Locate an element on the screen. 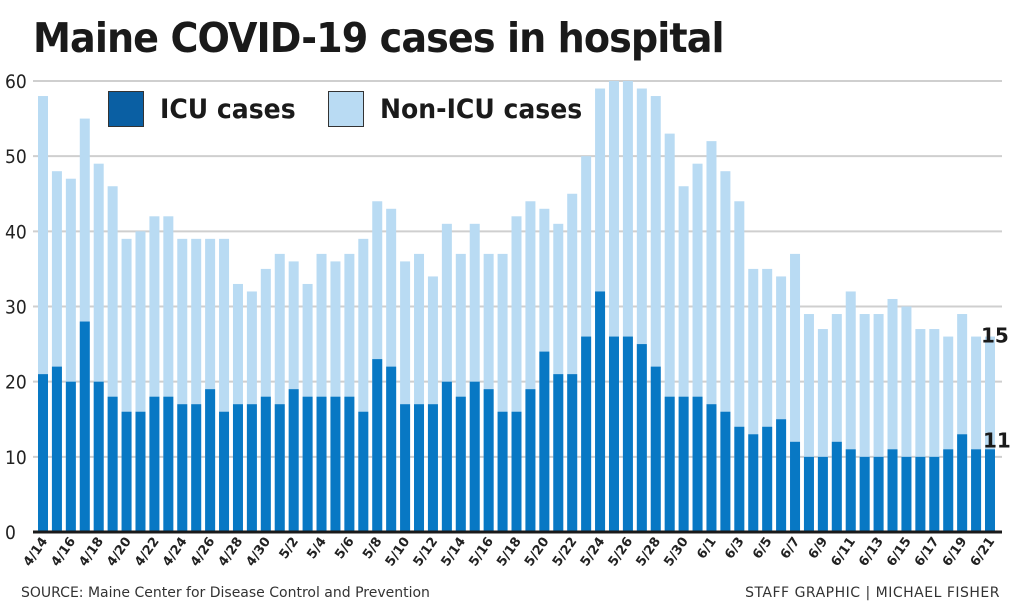 The width and height of the screenshot is (1024, 607). y-tick-label: 60 is located at coordinates (16, 82).